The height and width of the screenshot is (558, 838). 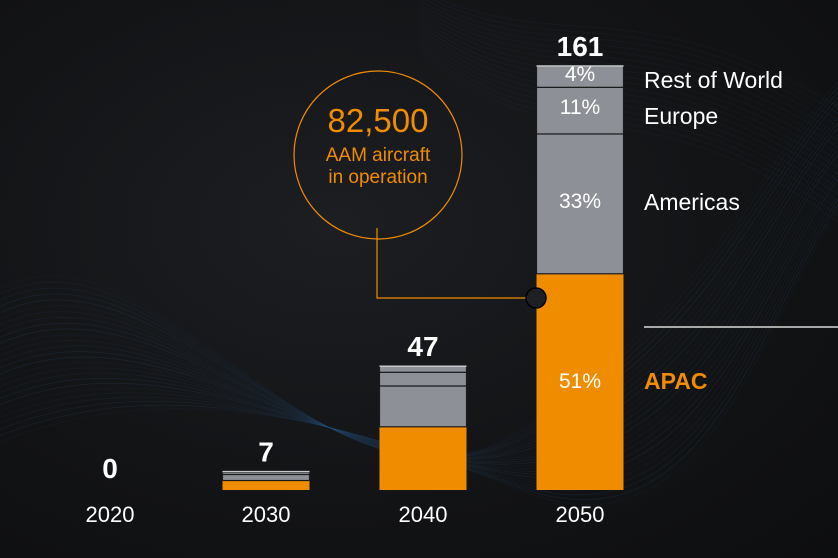 I want to click on bar-segment-2040-apac, so click(x=423, y=458).